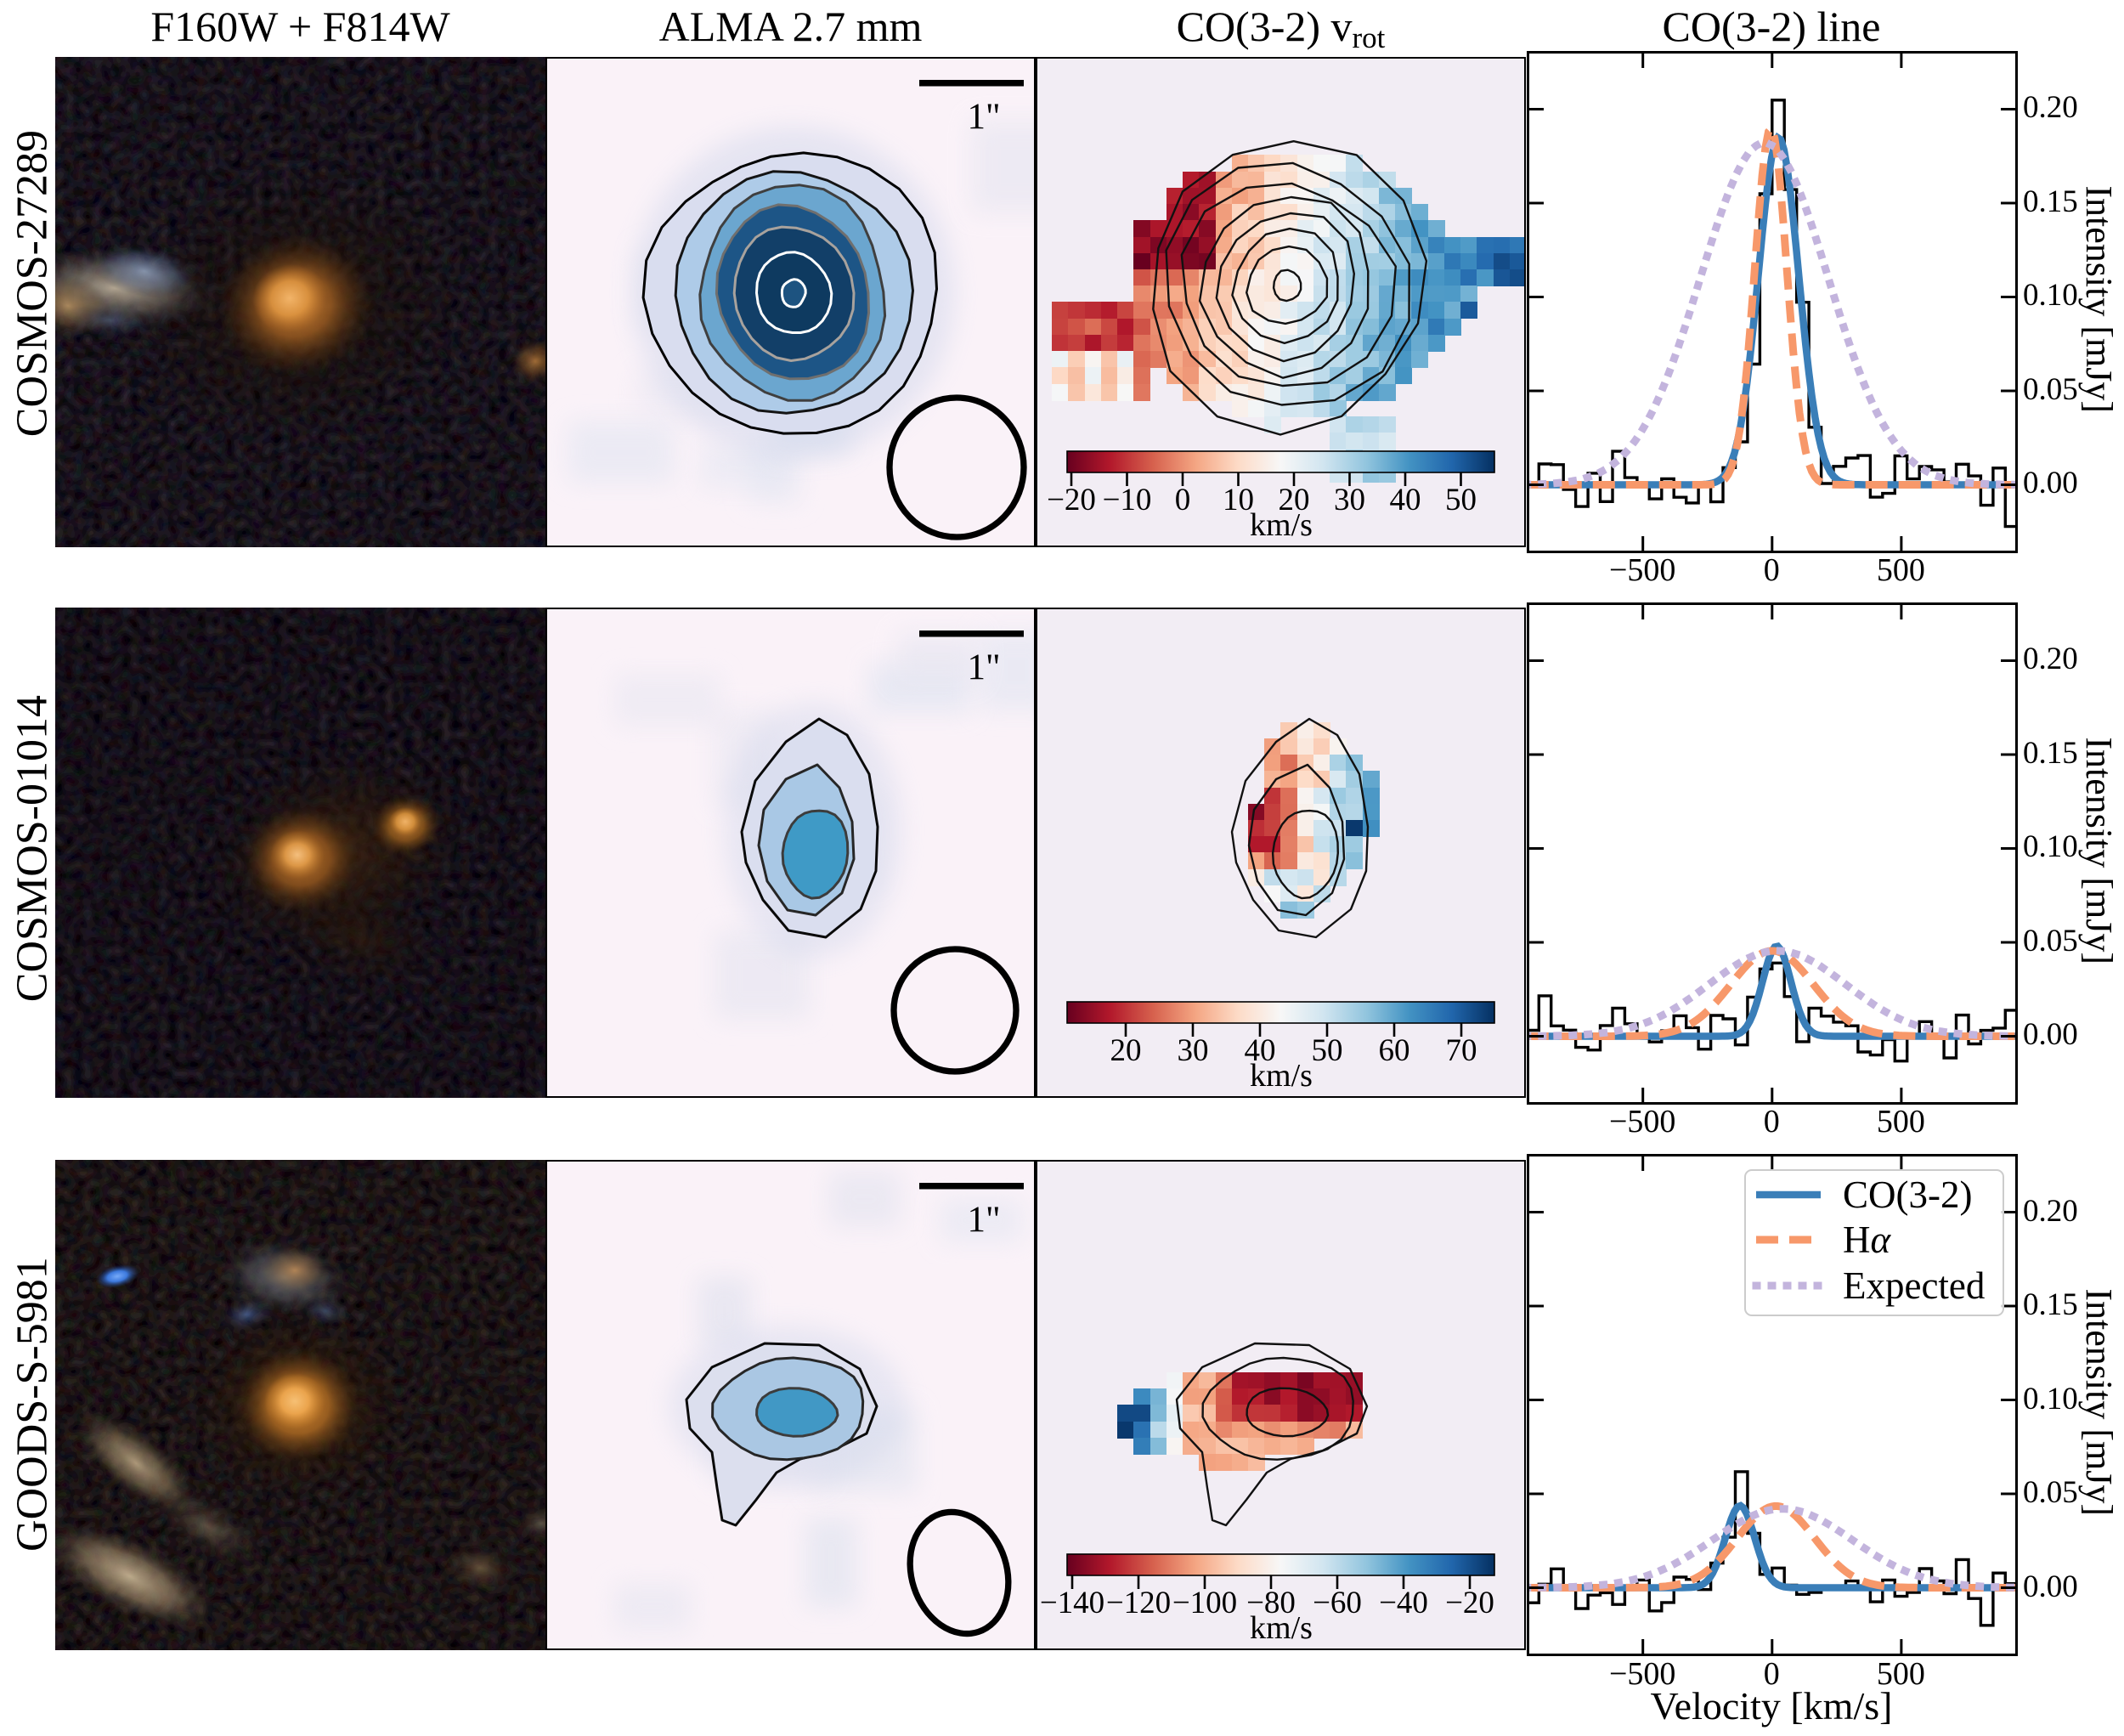  Describe the element at coordinates (1072, 1603) in the screenshot. I see `svg-text: −140` at that location.